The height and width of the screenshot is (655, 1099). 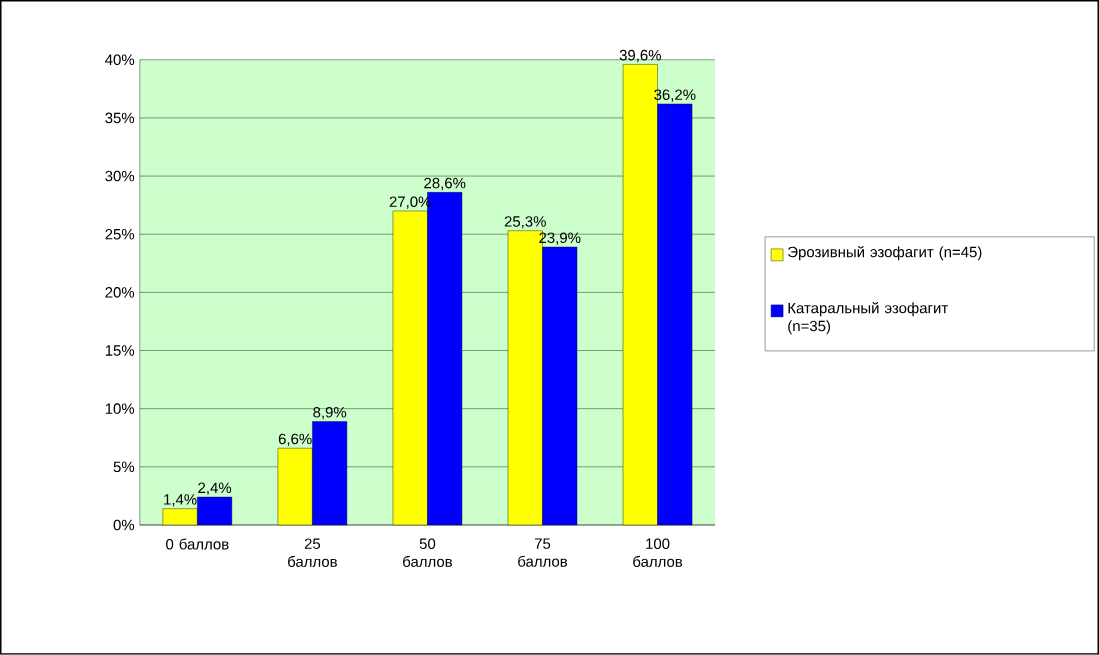 I want to click on data-label: 6,6%, so click(x=295, y=440).